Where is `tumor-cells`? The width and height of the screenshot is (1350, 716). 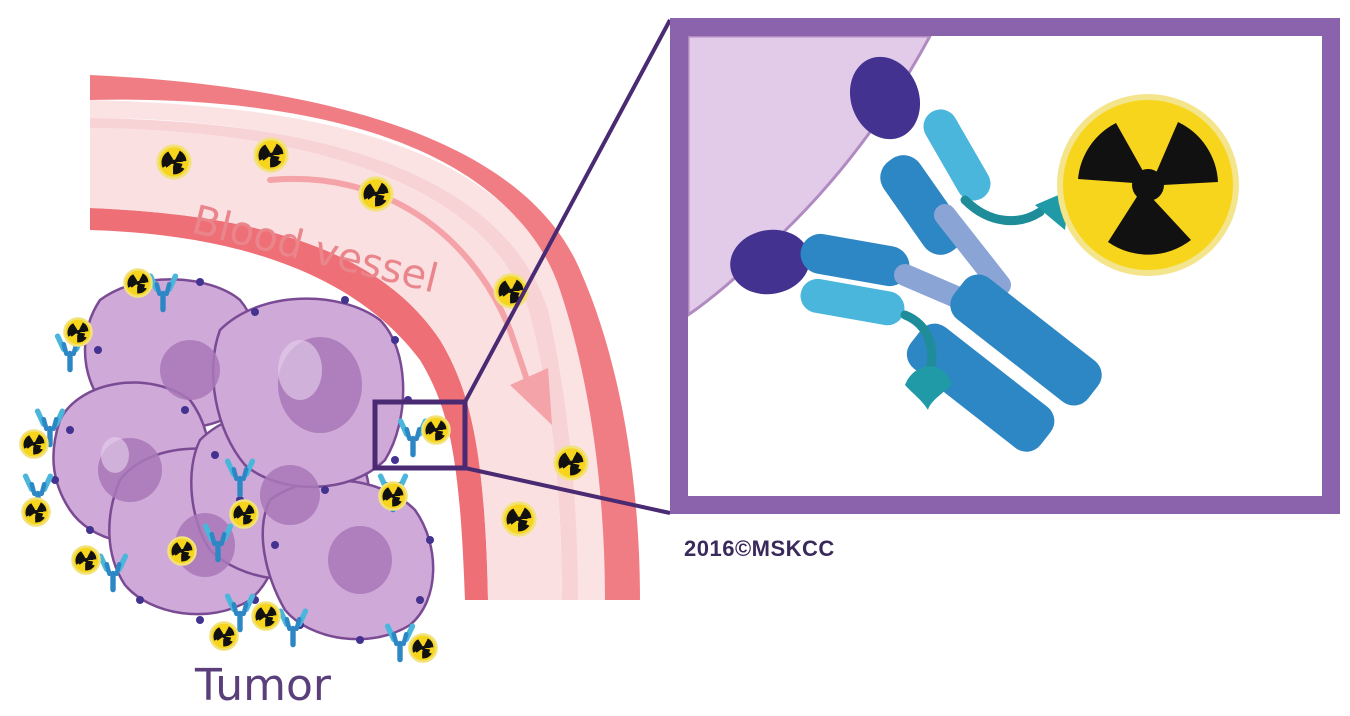 tumor-cells is located at coordinates (243, 461).